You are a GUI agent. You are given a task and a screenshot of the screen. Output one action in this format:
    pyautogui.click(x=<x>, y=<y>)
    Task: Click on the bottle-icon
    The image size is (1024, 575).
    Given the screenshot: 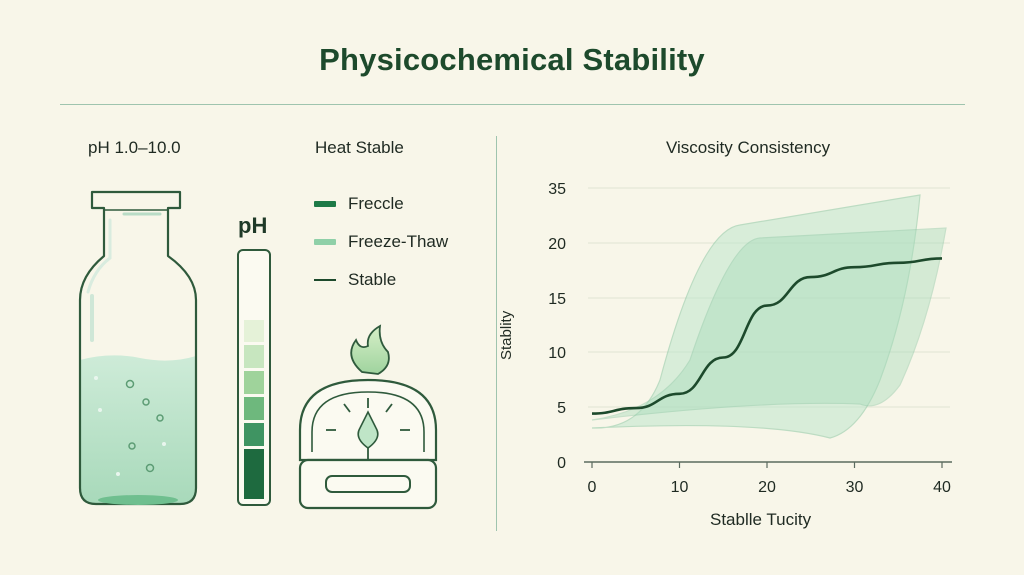 What is the action you would take?
    pyautogui.click(x=138, y=348)
    